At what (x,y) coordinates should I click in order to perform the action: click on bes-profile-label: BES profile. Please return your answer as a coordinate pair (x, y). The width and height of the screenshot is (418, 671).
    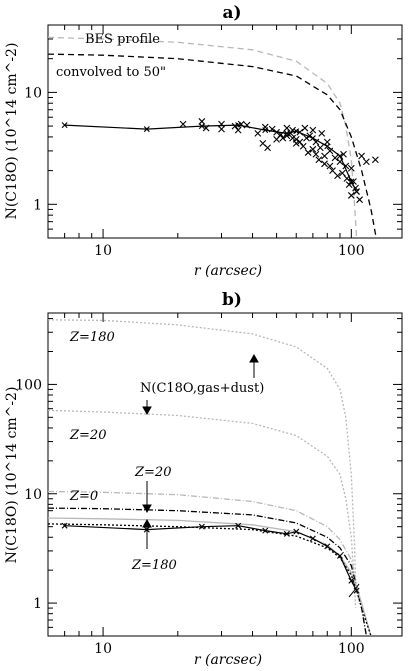
    Looking at the image, I should click on (122, 39).